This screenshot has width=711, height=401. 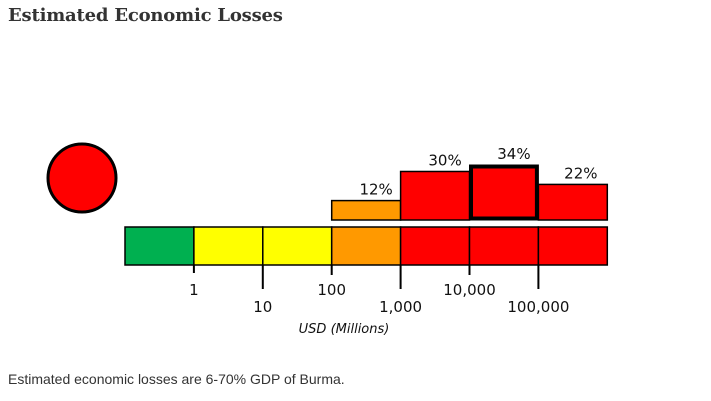 What do you see at coordinates (379, 290) in the screenshot?
I see `axis-ticks: 1 10 100 1,000 10,000 100,000` at bounding box center [379, 290].